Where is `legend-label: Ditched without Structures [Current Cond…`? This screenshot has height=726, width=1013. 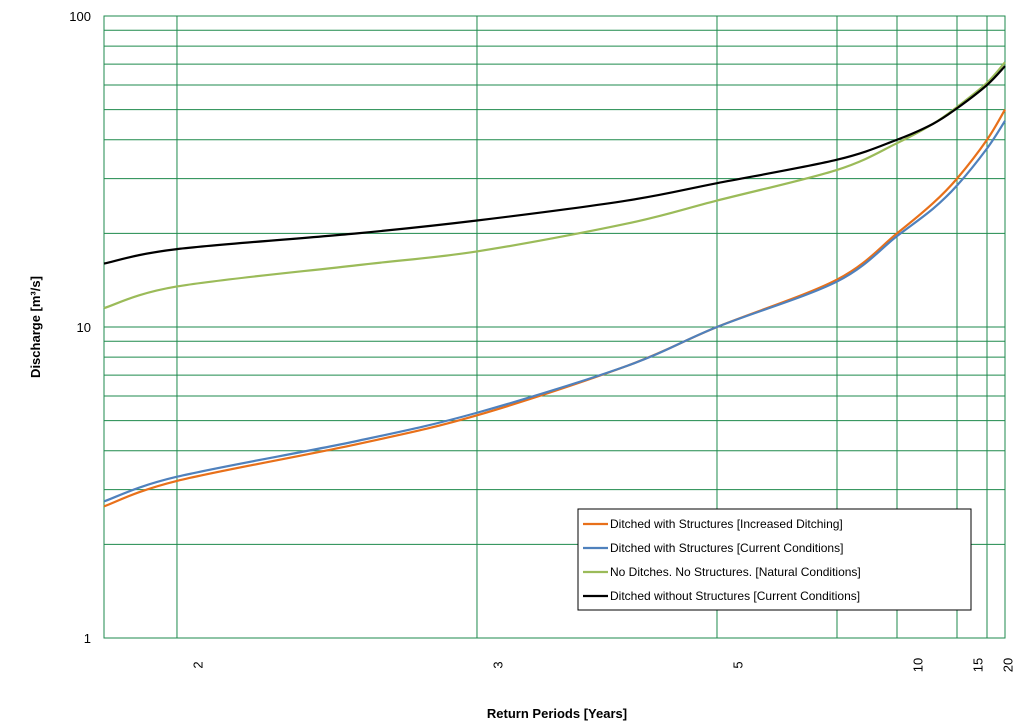
legend-label: Ditched without Structures [Current Cond… is located at coordinates (735, 596).